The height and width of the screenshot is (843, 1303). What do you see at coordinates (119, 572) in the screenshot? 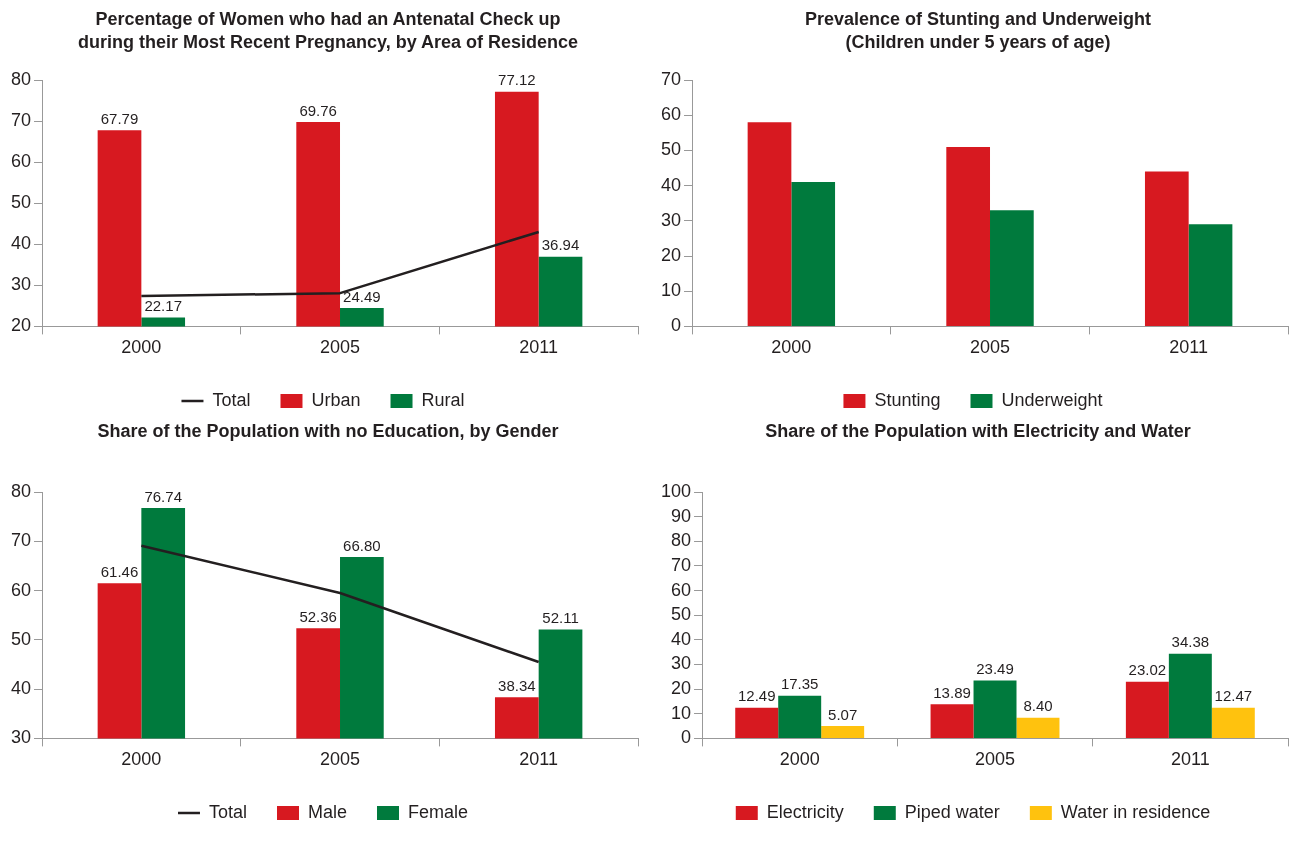
I see `data-label: 61.46` at bounding box center [119, 572].